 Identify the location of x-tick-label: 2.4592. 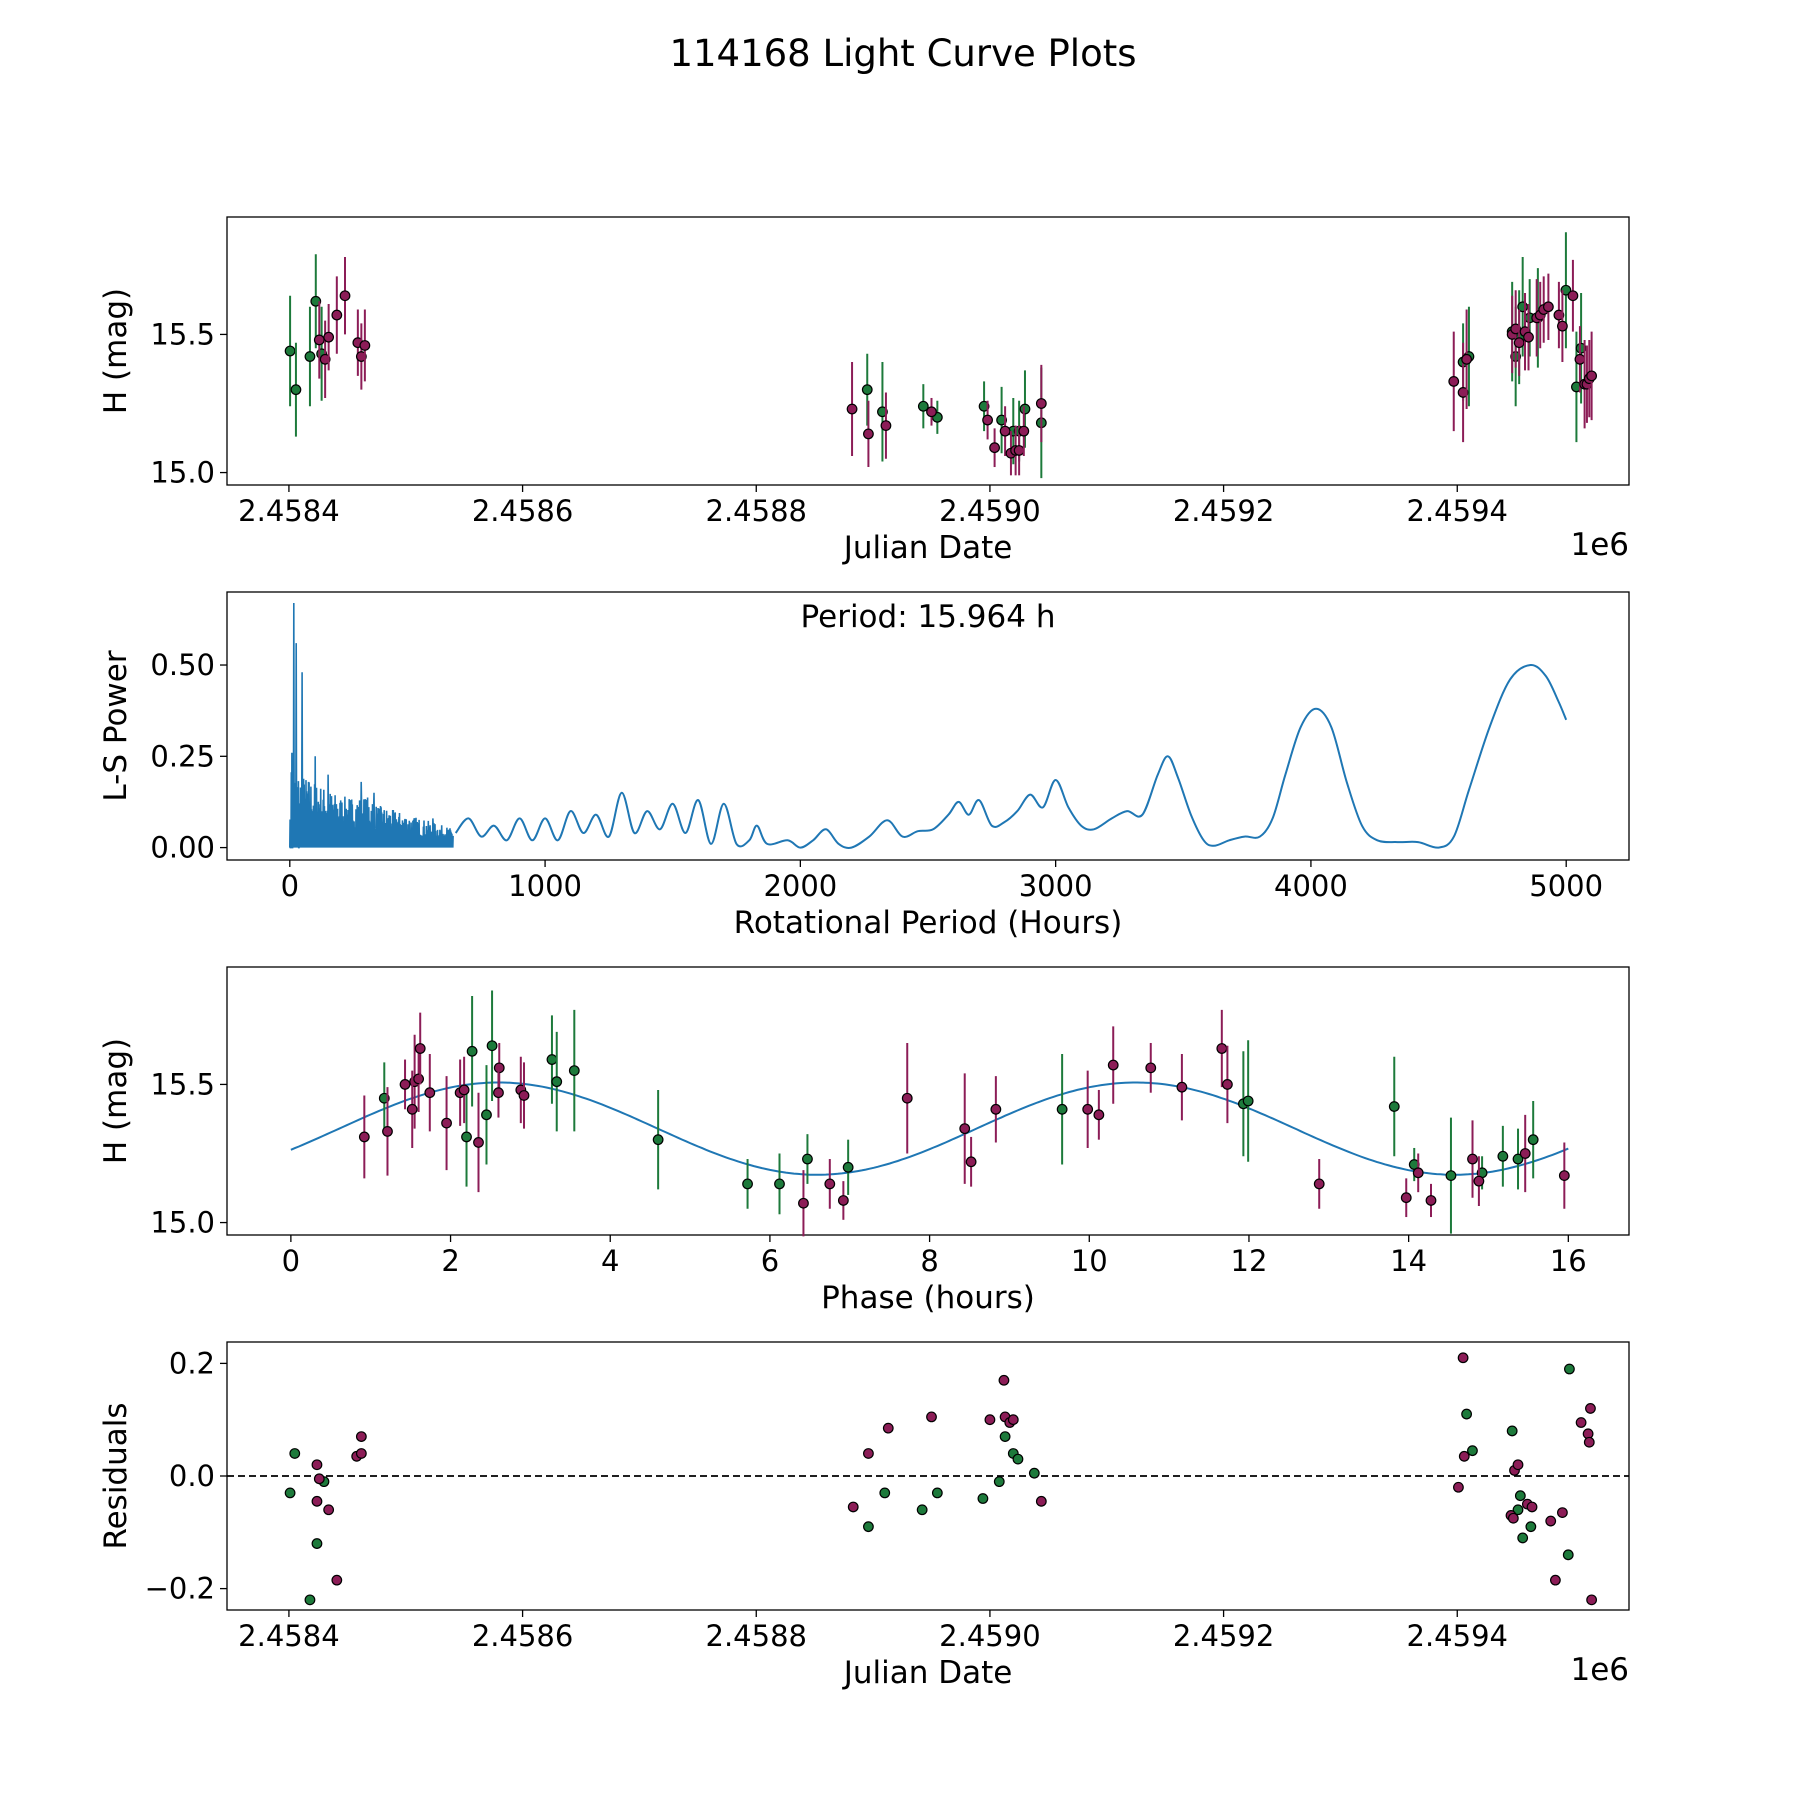
(1223, 511).